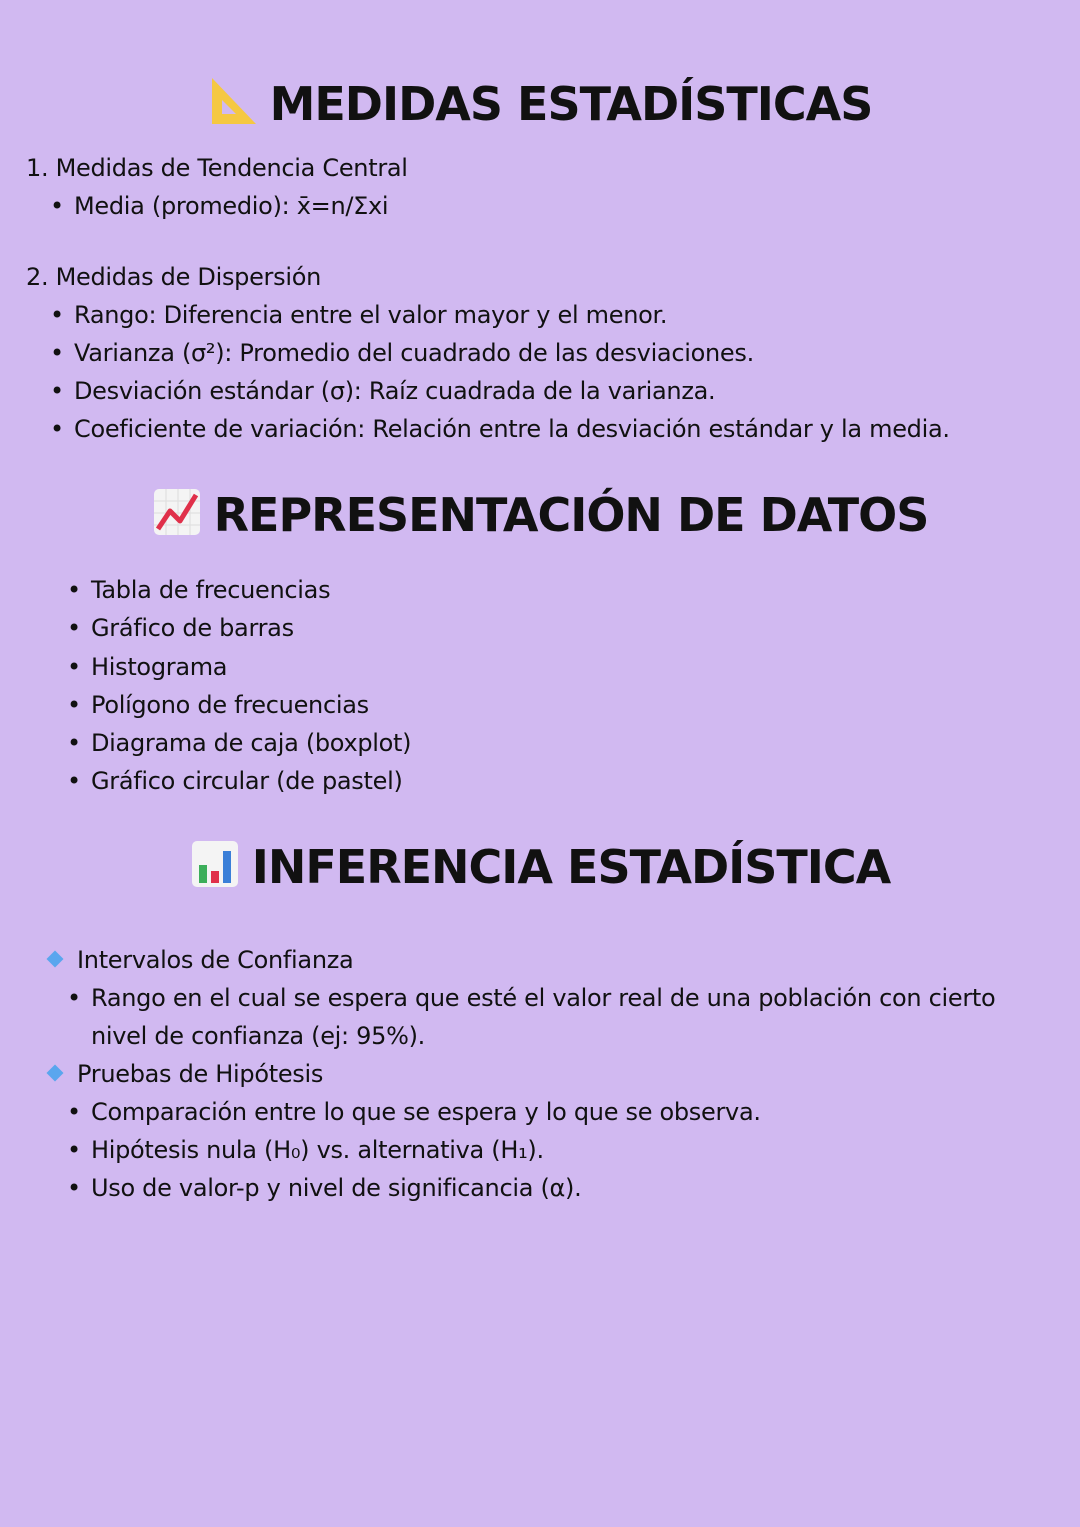 The width and height of the screenshot is (1080, 1527). Describe the element at coordinates (147, 667) in the screenshot. I see `list-item: Histograma` at that location.